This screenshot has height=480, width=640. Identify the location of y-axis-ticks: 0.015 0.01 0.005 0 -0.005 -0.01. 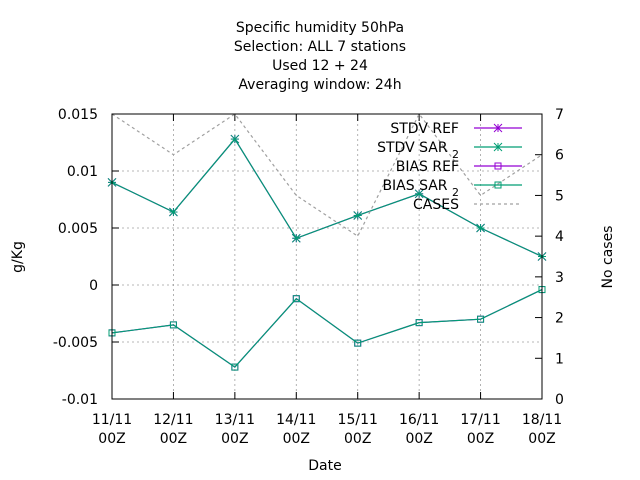
(86, 257).